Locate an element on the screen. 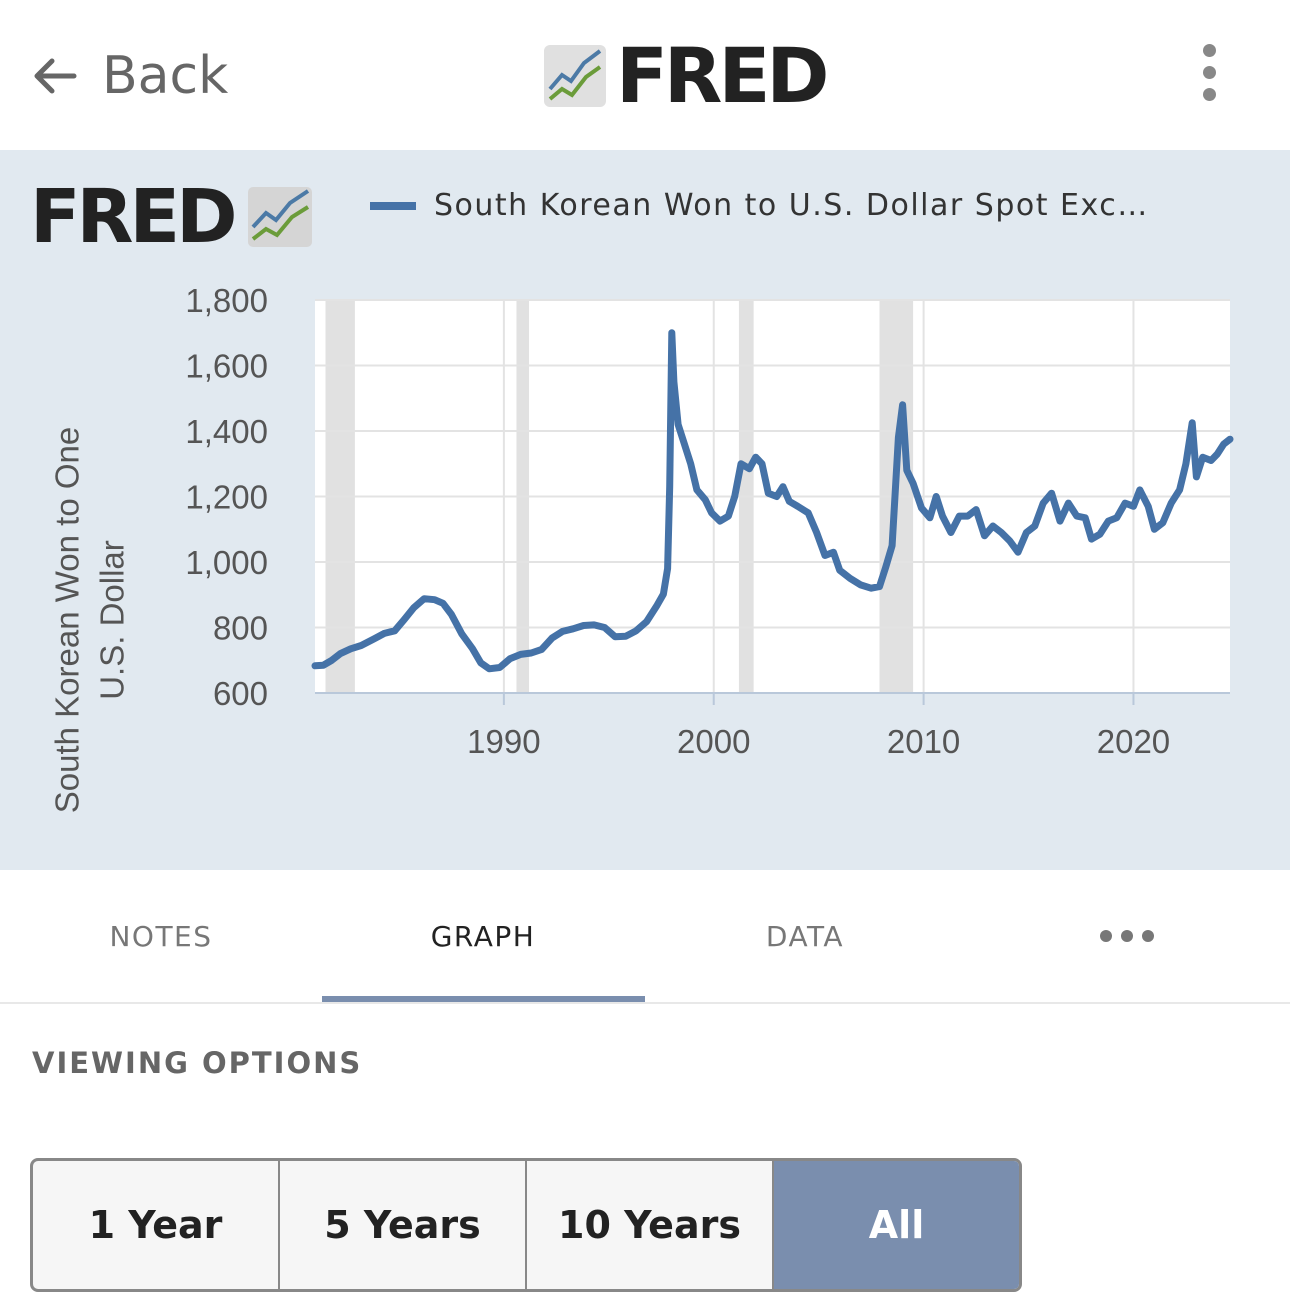  x-tick-label: 2000 is located at coordinates (713, 741).